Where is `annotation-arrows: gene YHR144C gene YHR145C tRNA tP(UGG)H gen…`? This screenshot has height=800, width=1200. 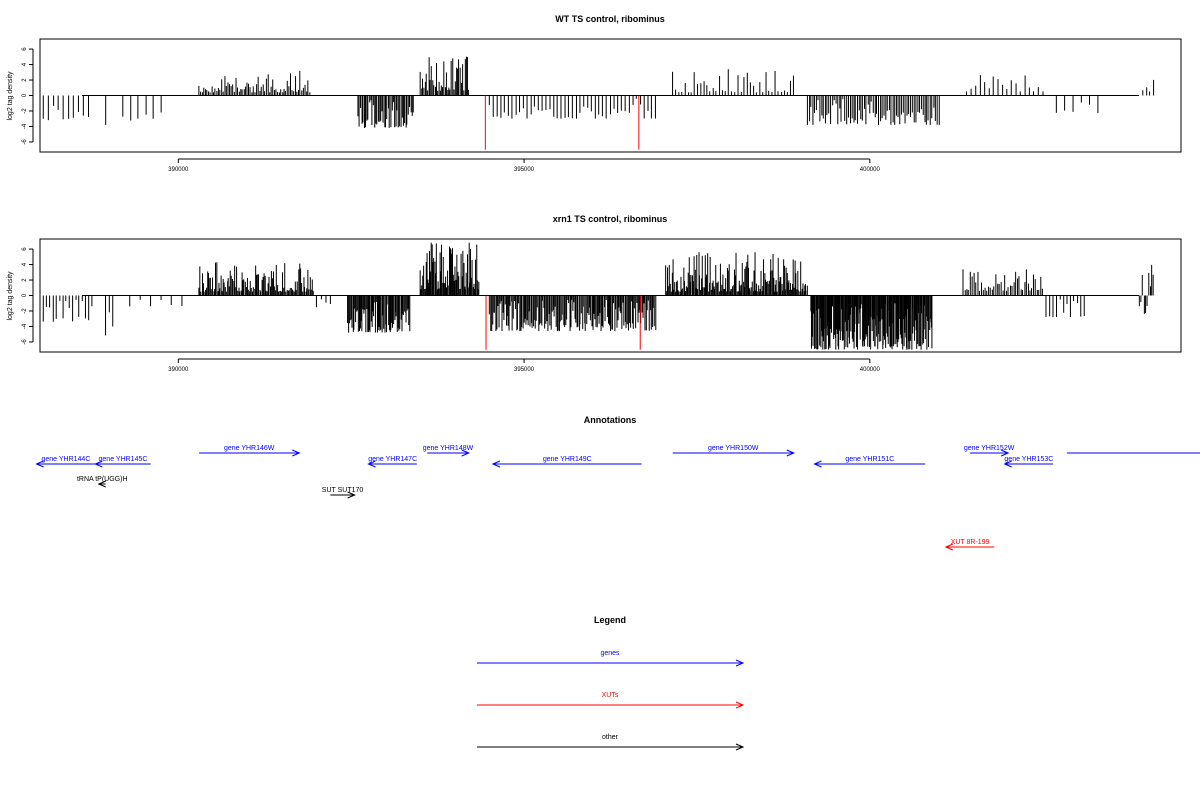
annotation-arrows: gene YHR144C gene YHR145C tRNA tP(UGG)H gen… is located at coordinates (617, 498).